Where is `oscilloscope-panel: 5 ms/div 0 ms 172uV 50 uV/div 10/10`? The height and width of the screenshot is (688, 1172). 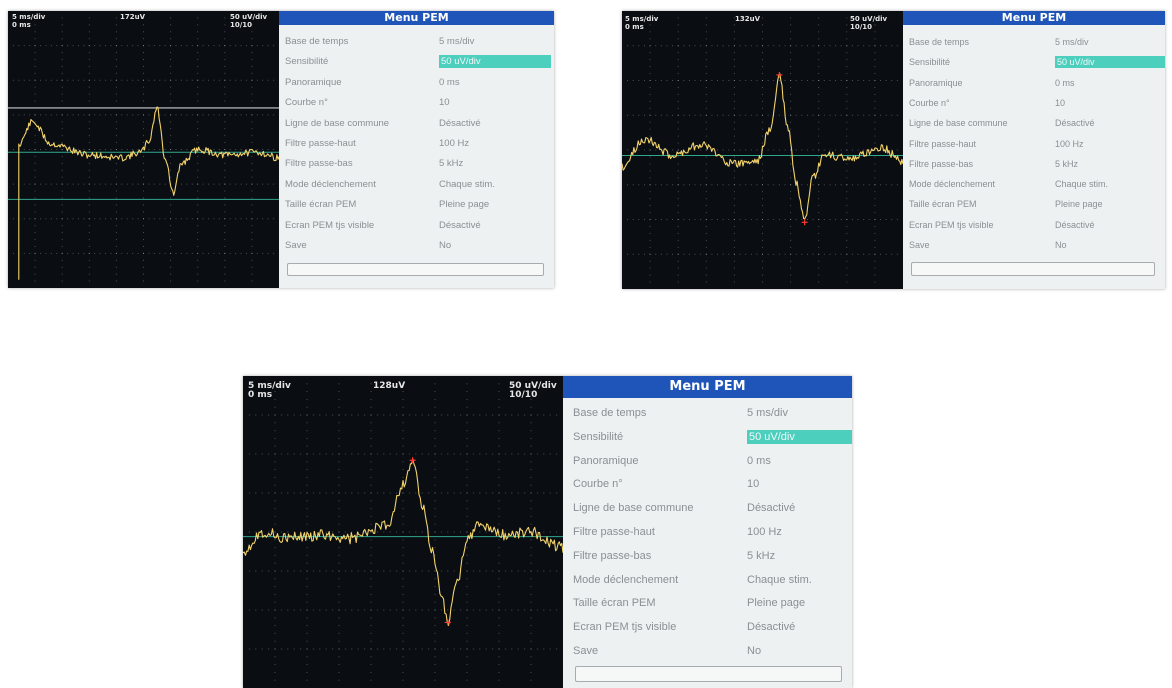
oscilloscope-panel: 5 ms/div 0 ms 172uV 50 uV/div 10/10 is located at coordinates (143, 149).